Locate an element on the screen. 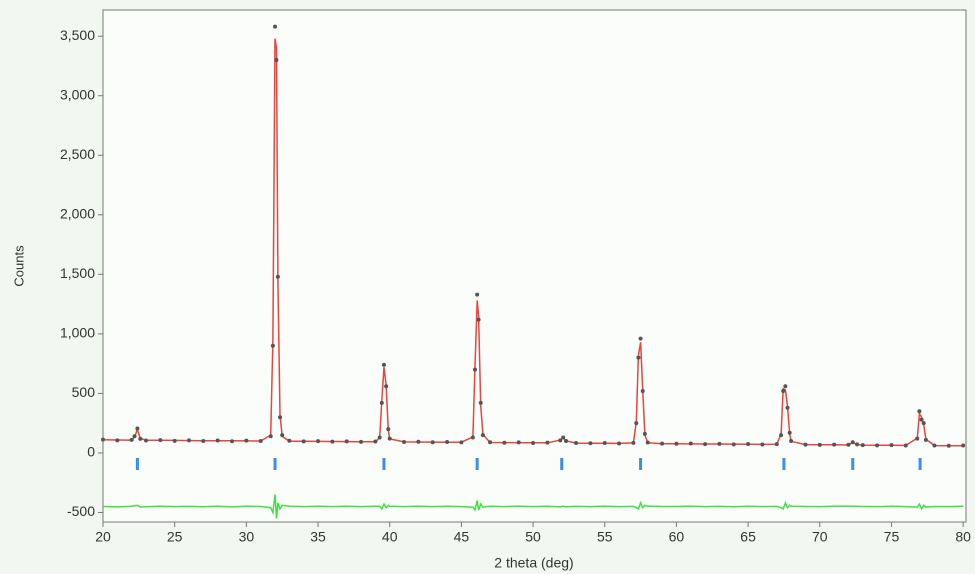 This screenshot has height=574, width=975. y-tick-label: 3,500 is located at coordinates (77, 35).